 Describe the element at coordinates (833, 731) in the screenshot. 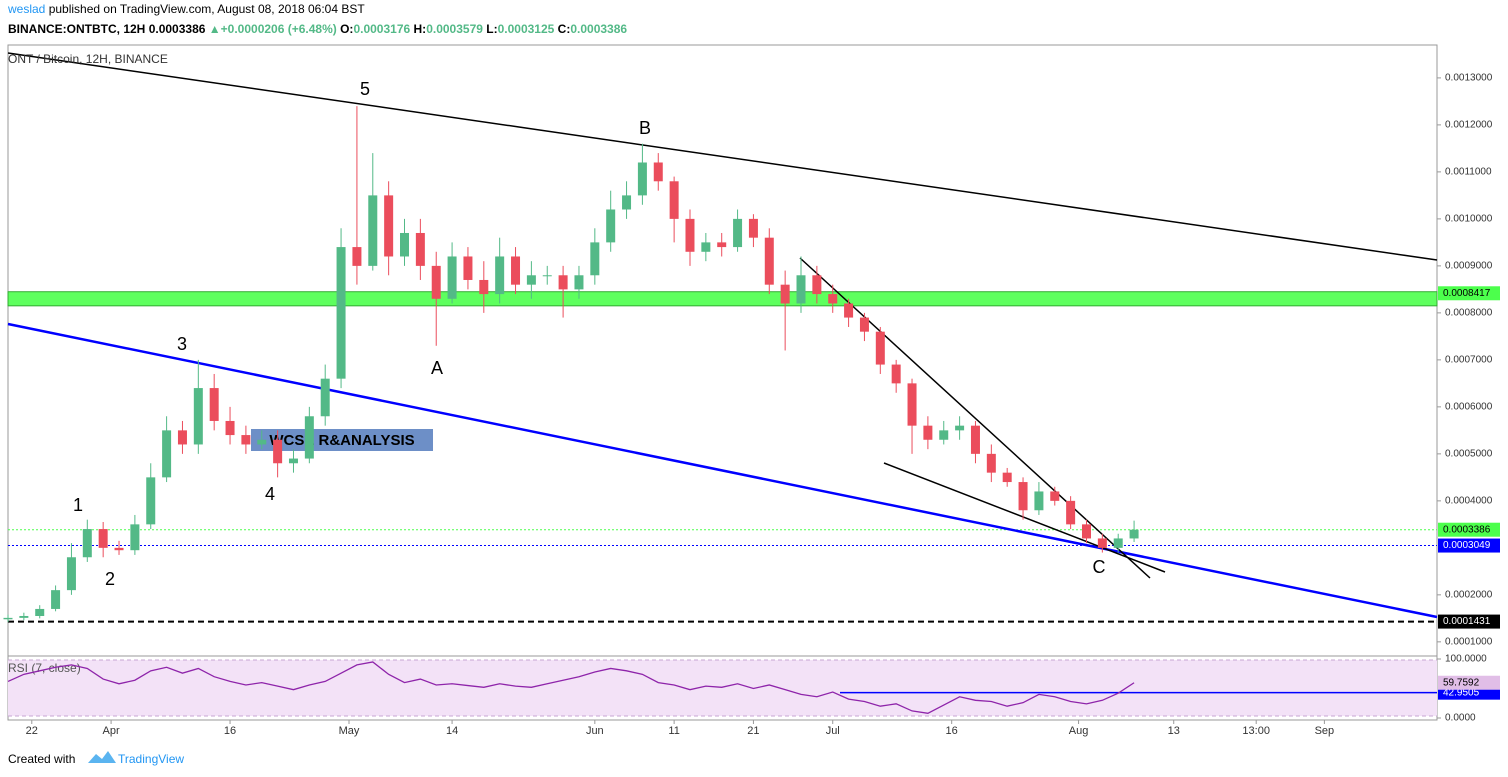

I see `x-tick-label: Jul` at that location.